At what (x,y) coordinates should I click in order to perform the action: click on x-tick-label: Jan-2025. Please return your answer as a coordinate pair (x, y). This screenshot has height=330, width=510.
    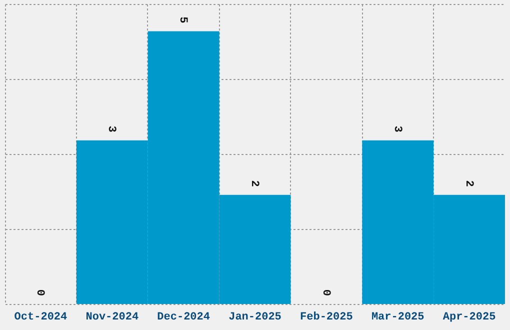
    Looking at the image, I should click on (255, 318).